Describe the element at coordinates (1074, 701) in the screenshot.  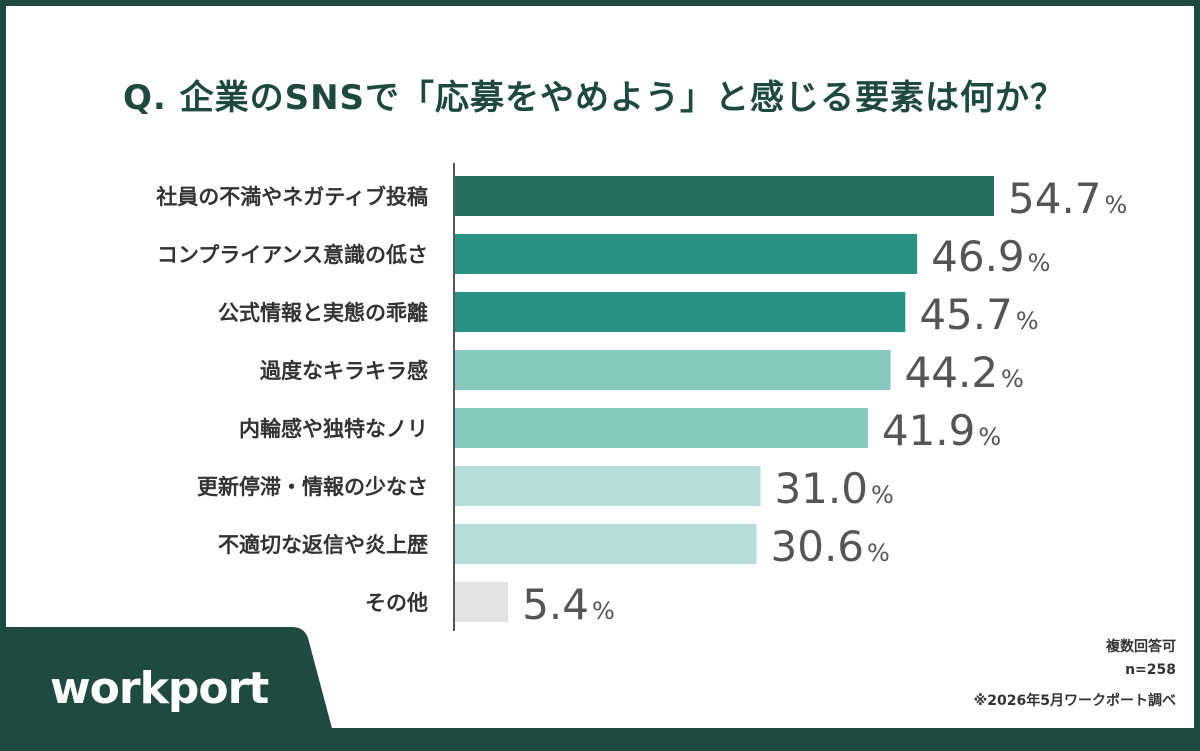
I see `source-note: ※2026年5月ワークポート調べ` at that location.